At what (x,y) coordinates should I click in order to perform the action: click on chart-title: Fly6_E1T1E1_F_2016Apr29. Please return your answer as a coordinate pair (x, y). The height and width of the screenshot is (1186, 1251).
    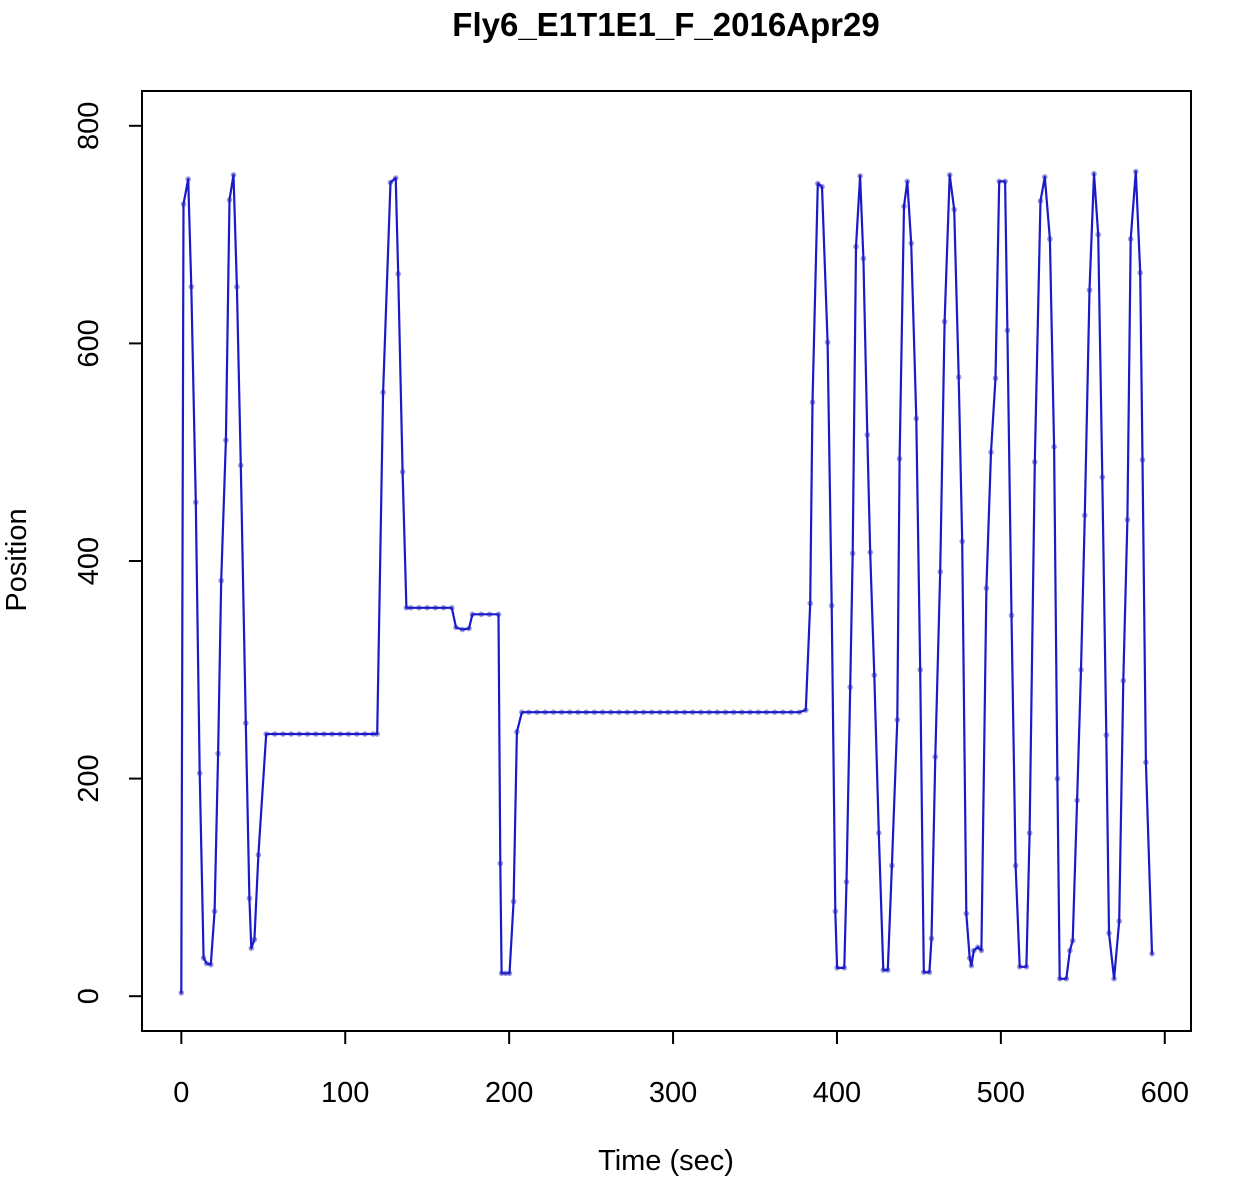
    Looking at the image, I should click on (665, 24).